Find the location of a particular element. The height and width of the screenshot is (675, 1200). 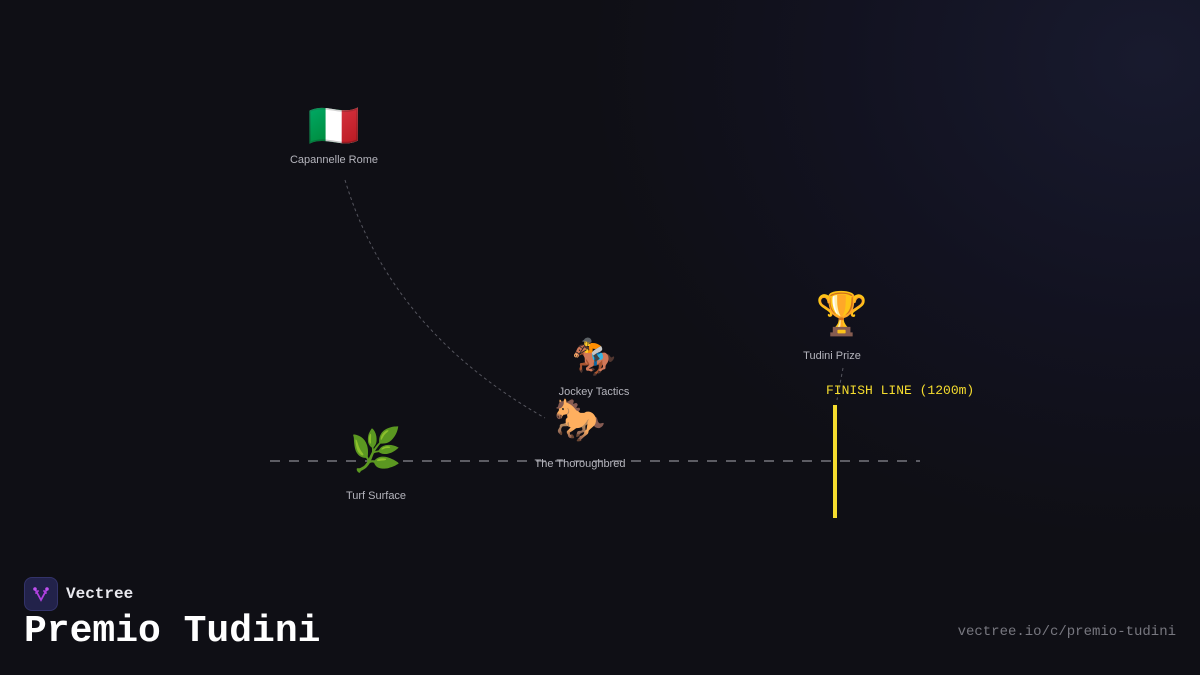

node-jockey-tactics: 🏇 Jockey Tactics is located at coordinates (594, 366).